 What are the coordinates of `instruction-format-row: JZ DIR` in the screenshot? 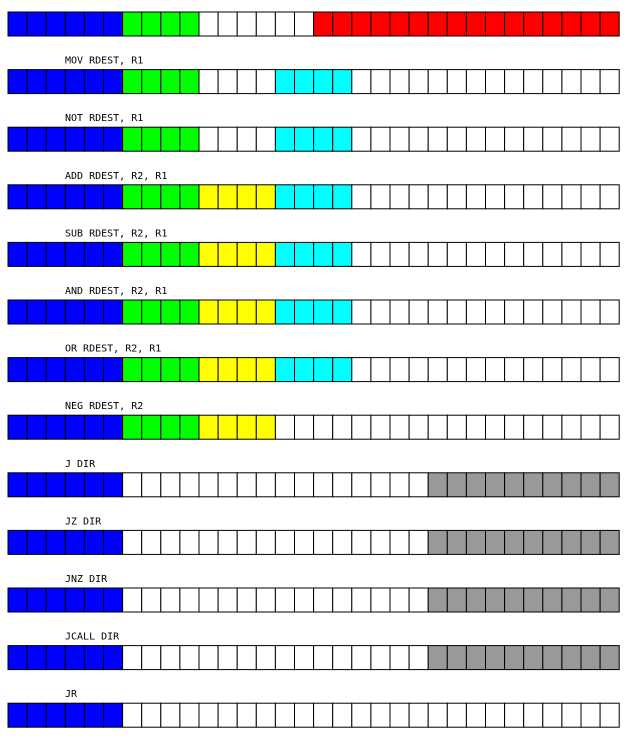 It's located at (313, 535).